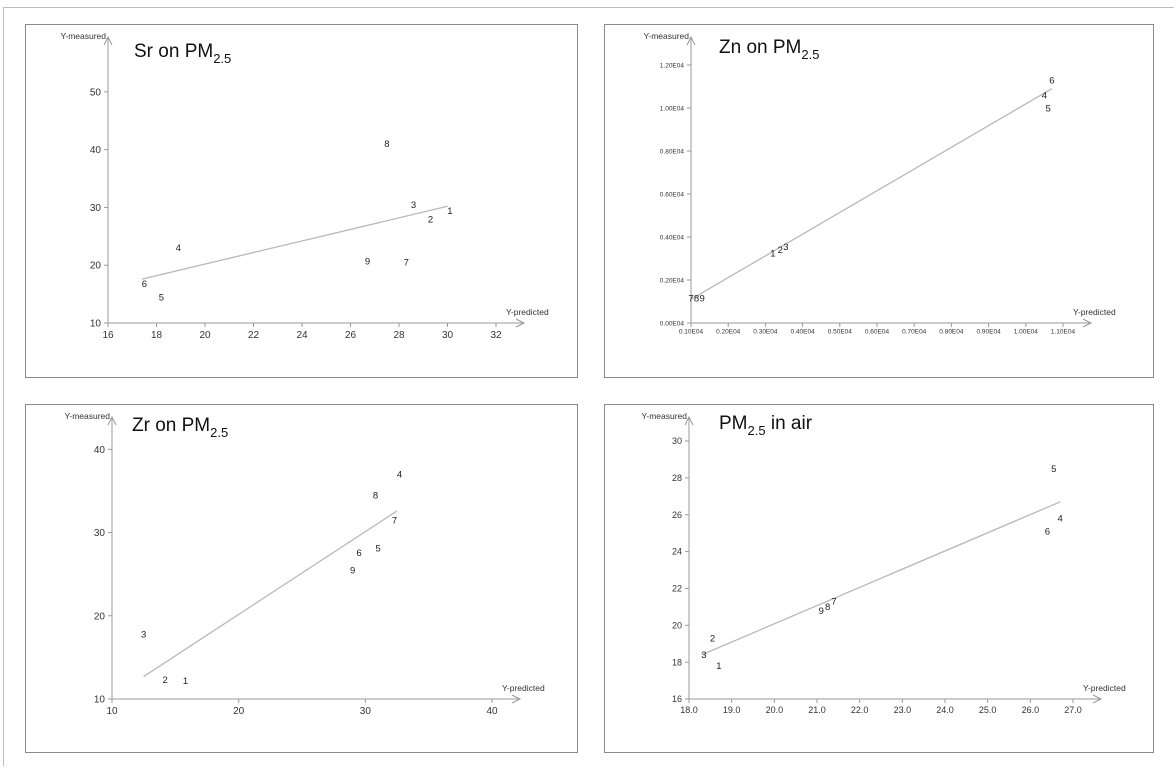 Image resolution: width=1176 pixels, height=769 pixels. What do you see at coordinates (677, 515) in the screenshot?
I see `y-tick-label: 26` at bounding box center [677, 515].